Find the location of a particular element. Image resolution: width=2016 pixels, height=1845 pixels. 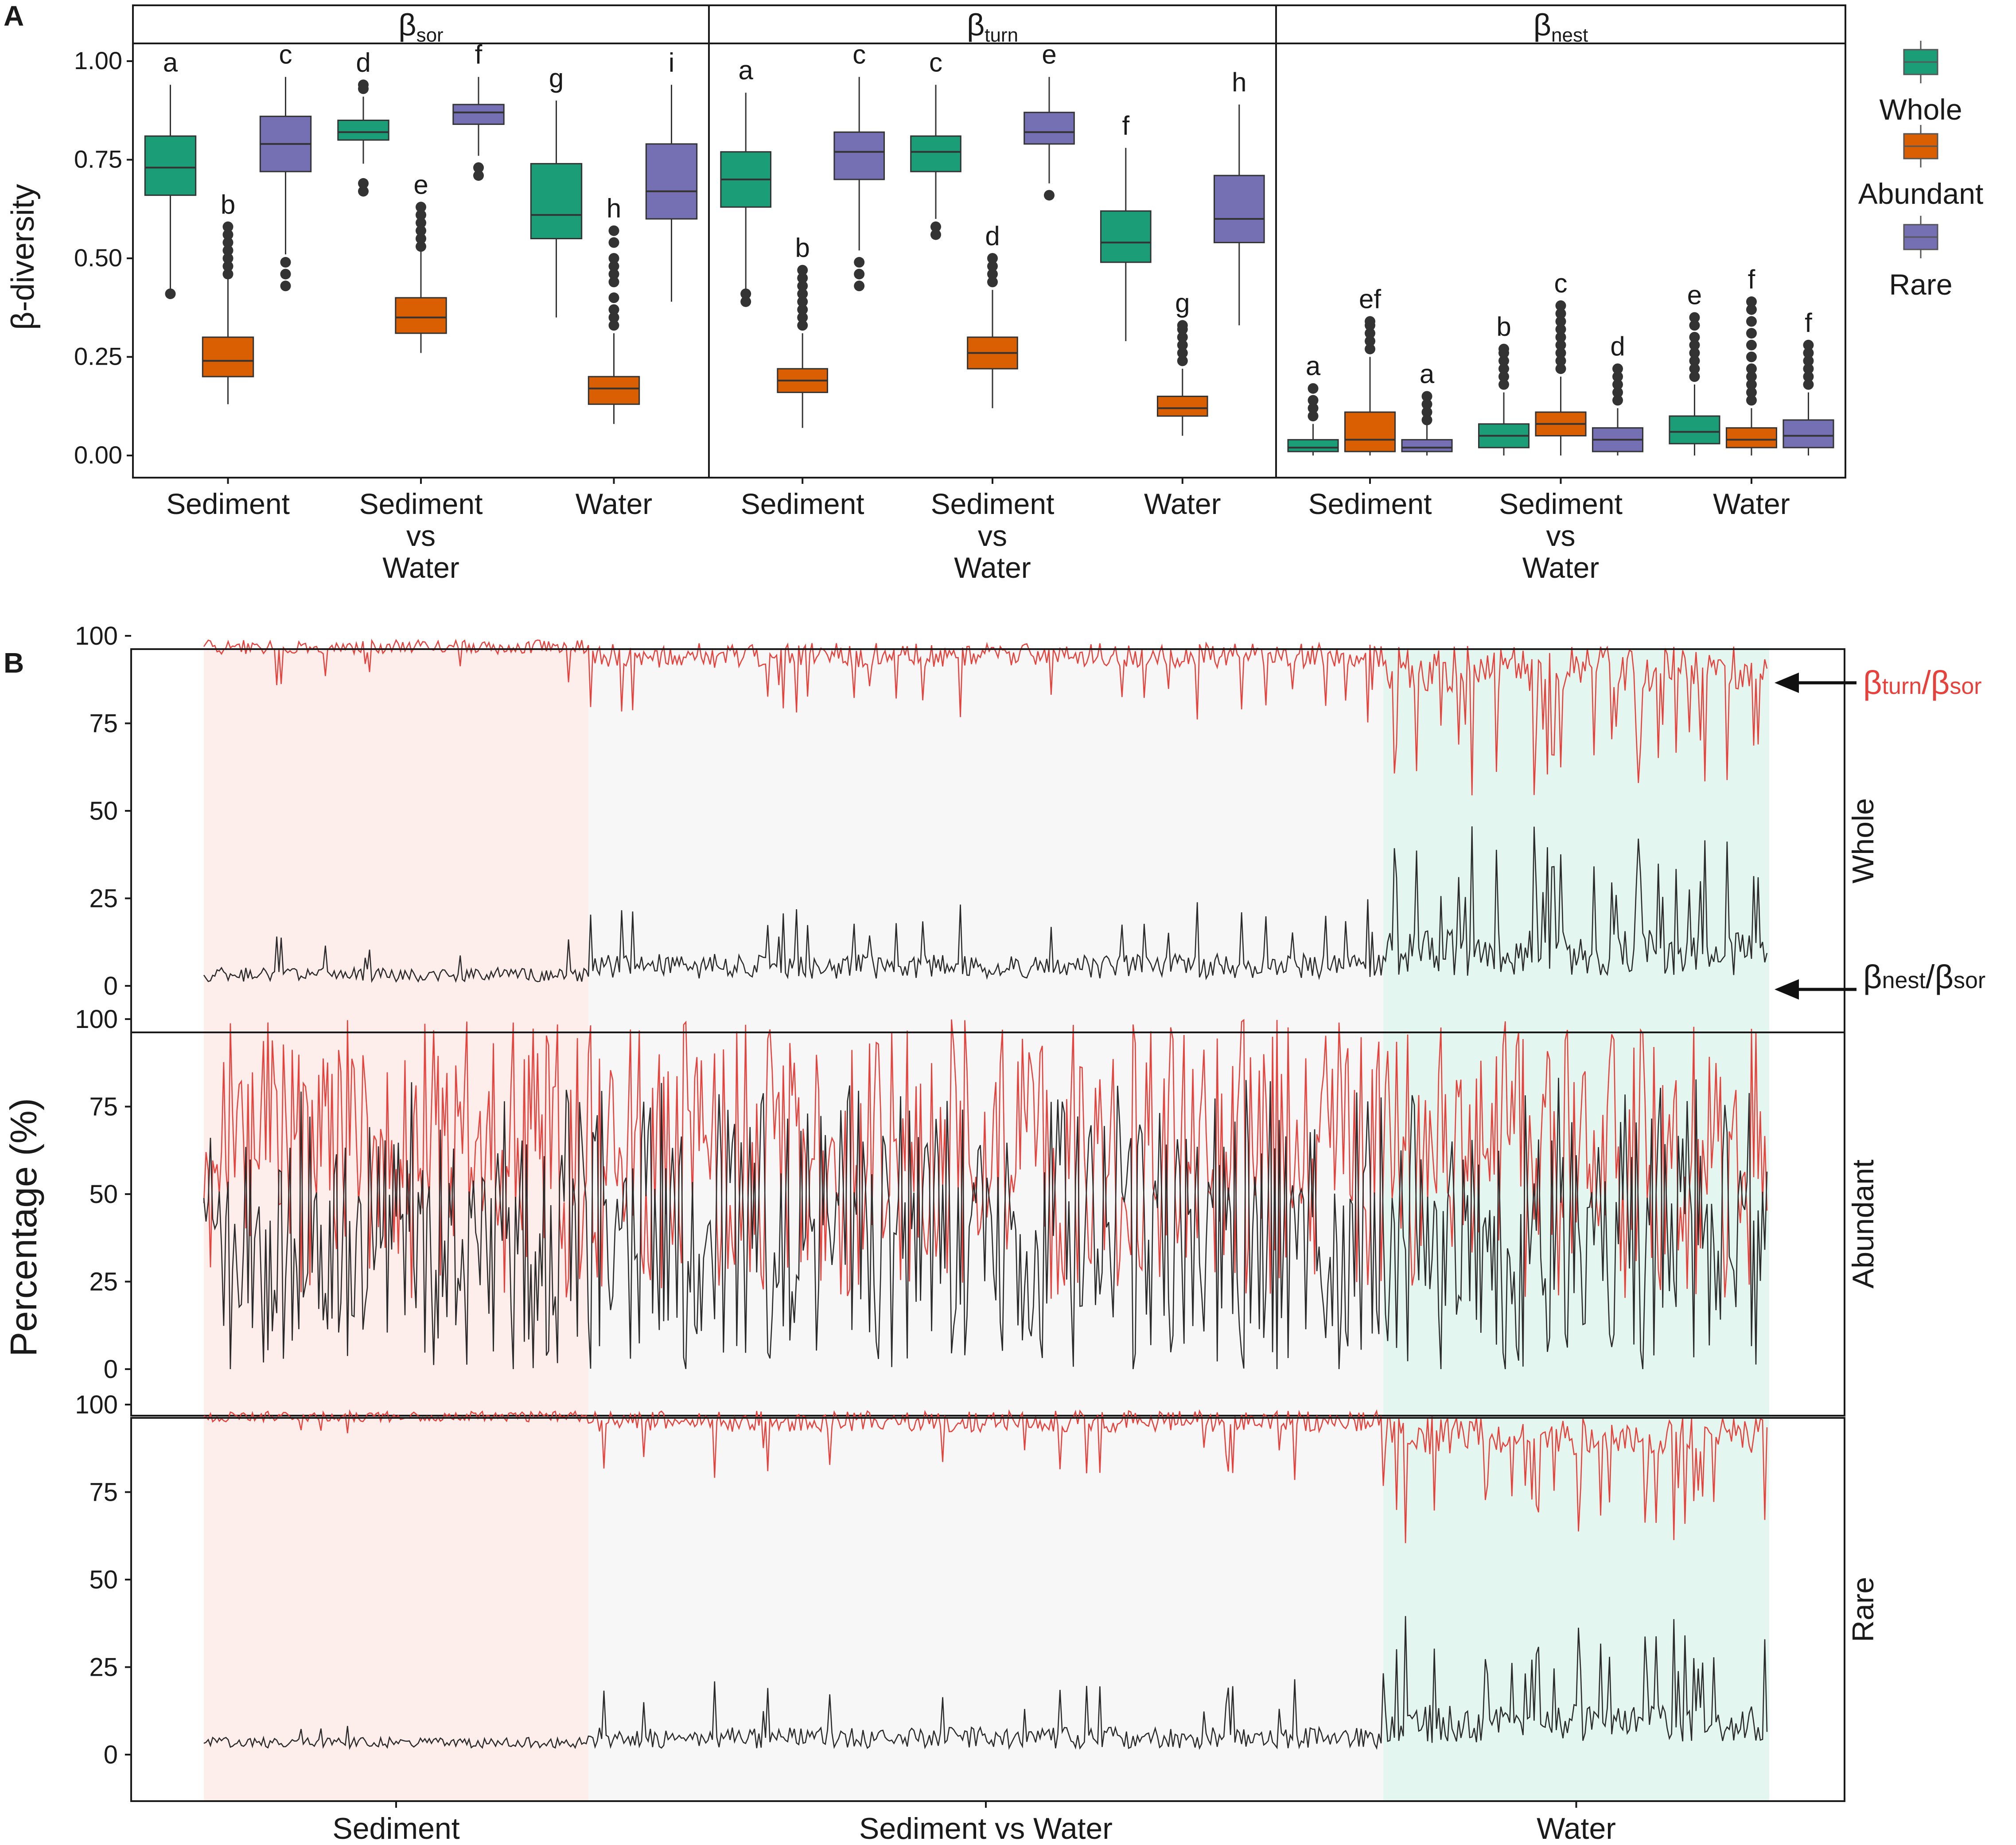

series-line-turn-rare is located at coordinates (985, 1476).